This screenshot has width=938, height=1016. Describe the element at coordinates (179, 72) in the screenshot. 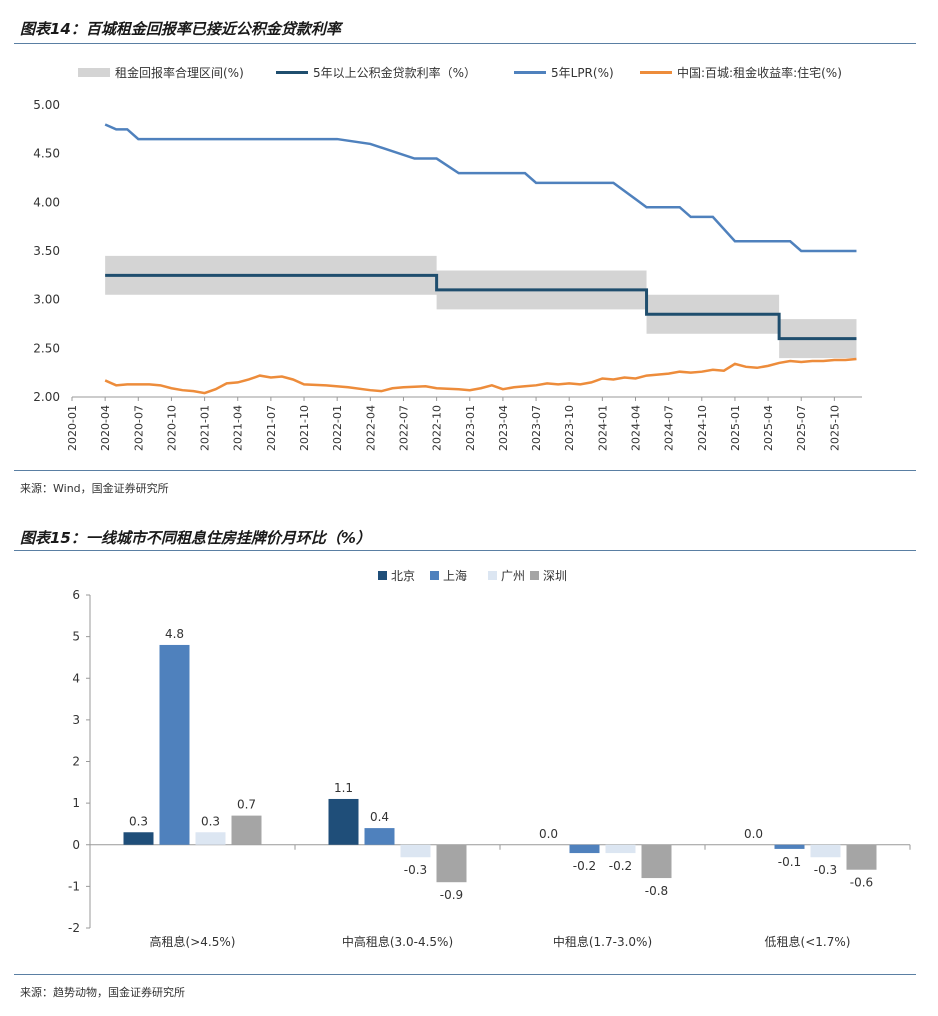

I see `legend-label: 租金回报率合理区间(%)` at that location.